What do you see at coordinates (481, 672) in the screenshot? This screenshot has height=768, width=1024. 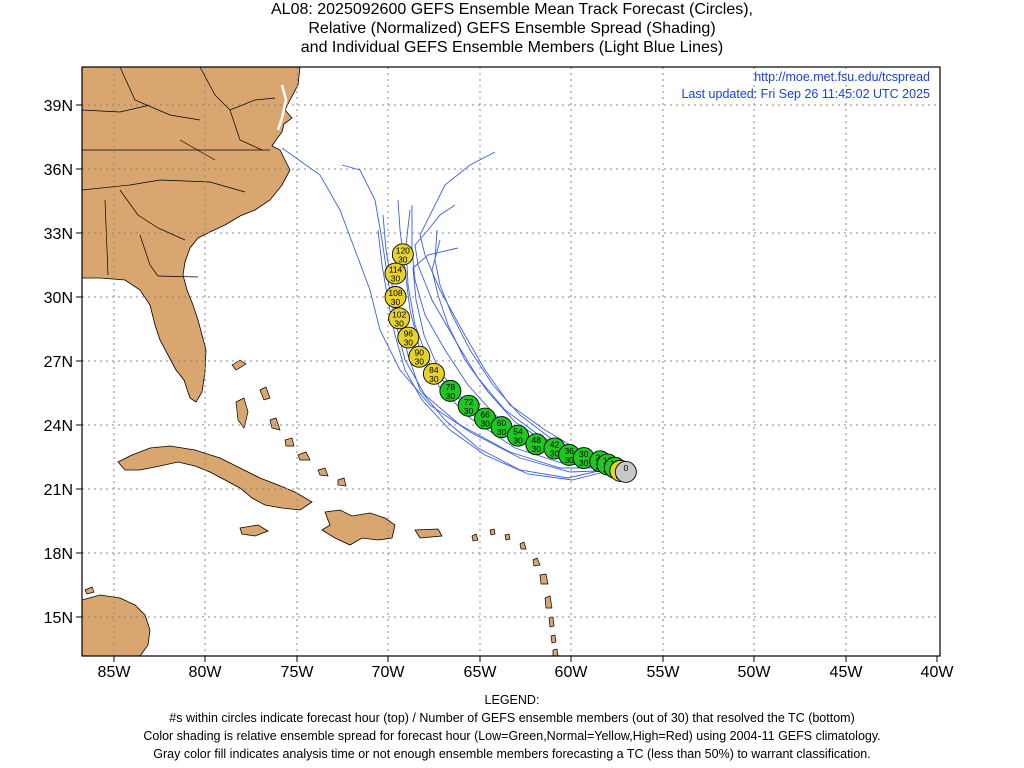 I see `lon-label: 65W` at bounding box center [481, 672].